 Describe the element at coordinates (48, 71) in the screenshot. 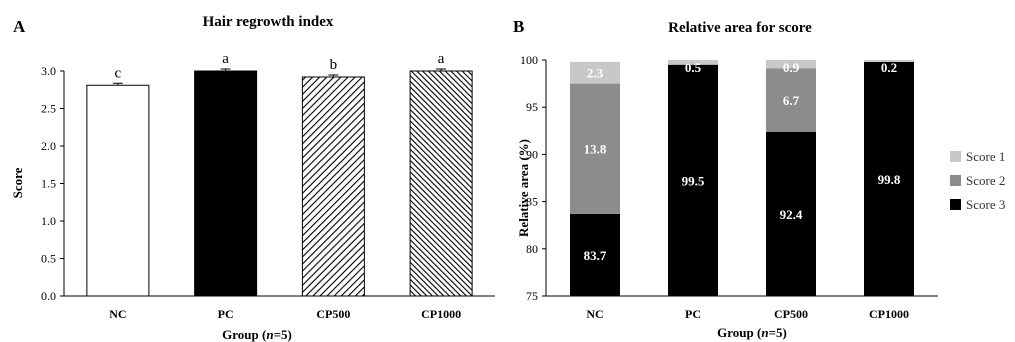

I see `chart-a-y-tick-label: 3.0` at that location.